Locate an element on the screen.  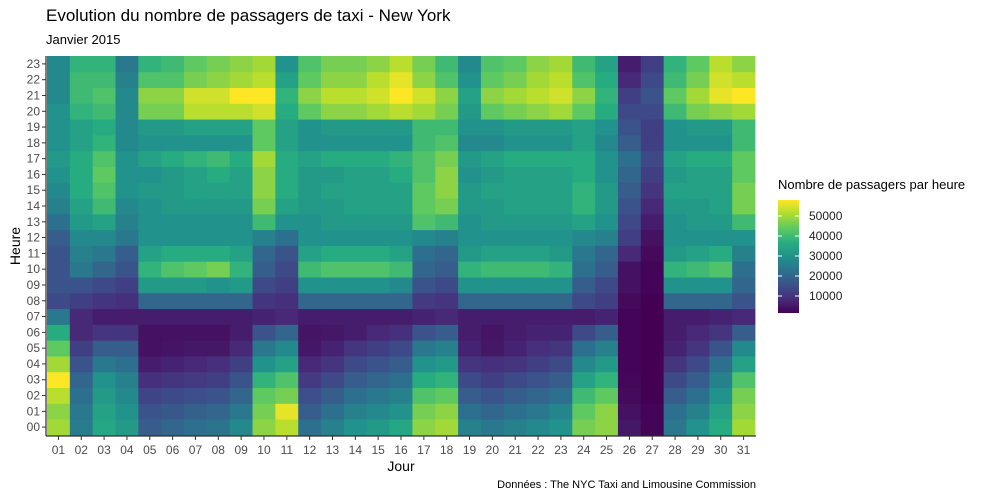
heatmap-cell-day23-hour16 is located at coordinates (561, 174).